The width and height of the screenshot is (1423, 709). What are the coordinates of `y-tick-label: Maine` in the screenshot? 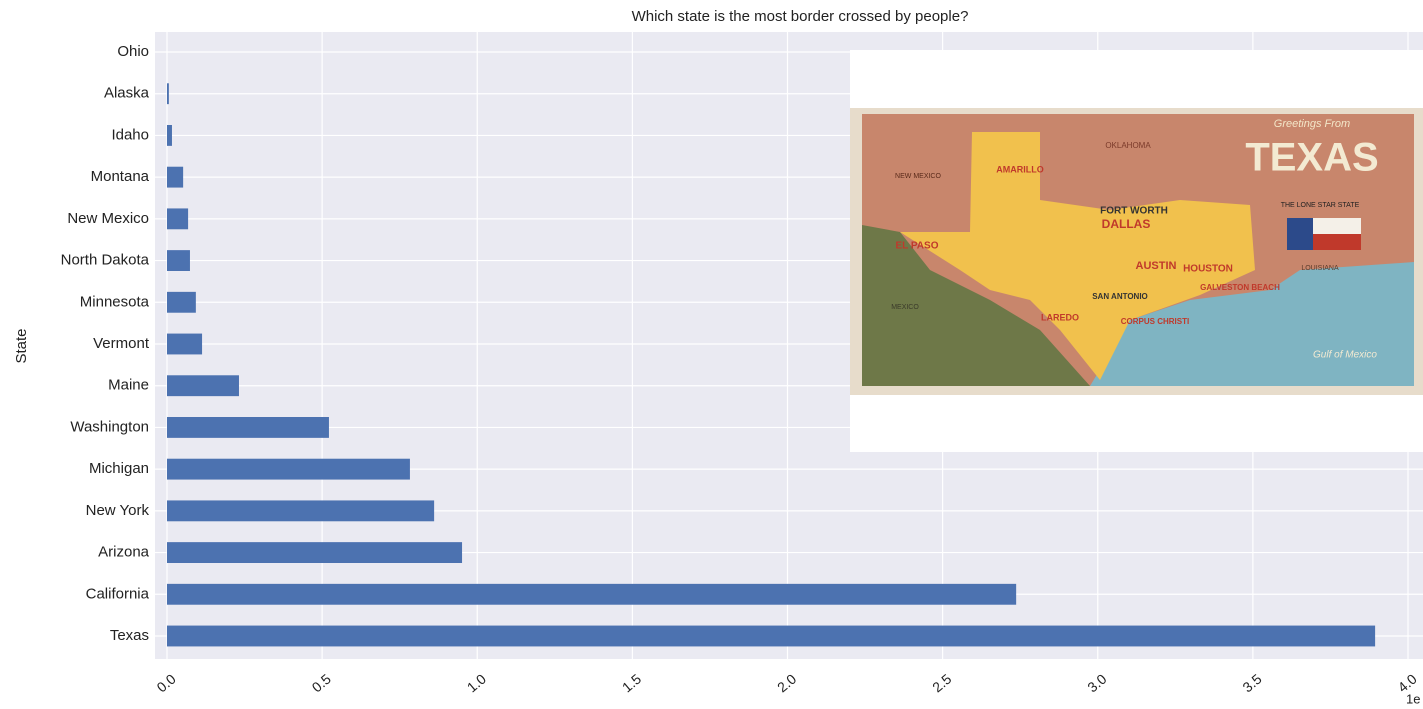 It's located at (128, 385).